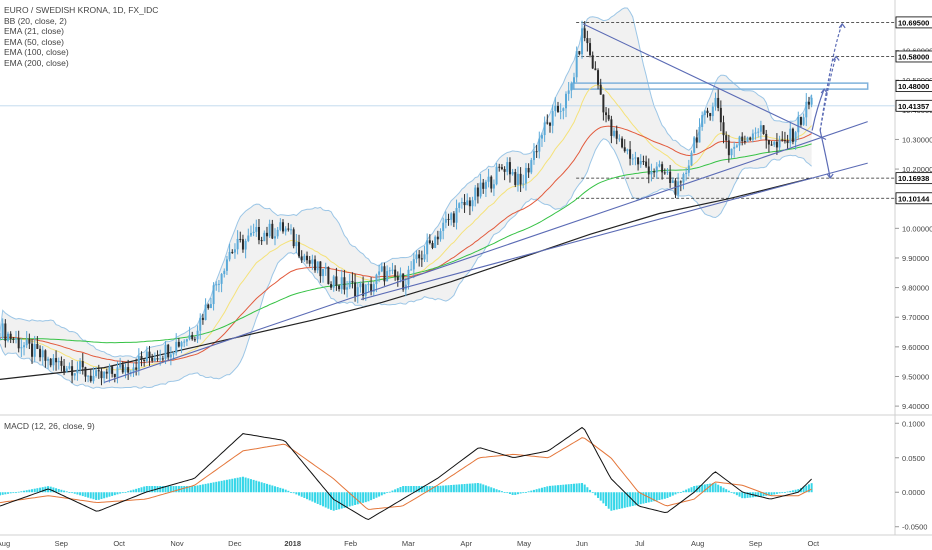 The width and height of the screenshot is (932, 550). I want to click on macd-tick-label: -0.0500, so click(914, 527).